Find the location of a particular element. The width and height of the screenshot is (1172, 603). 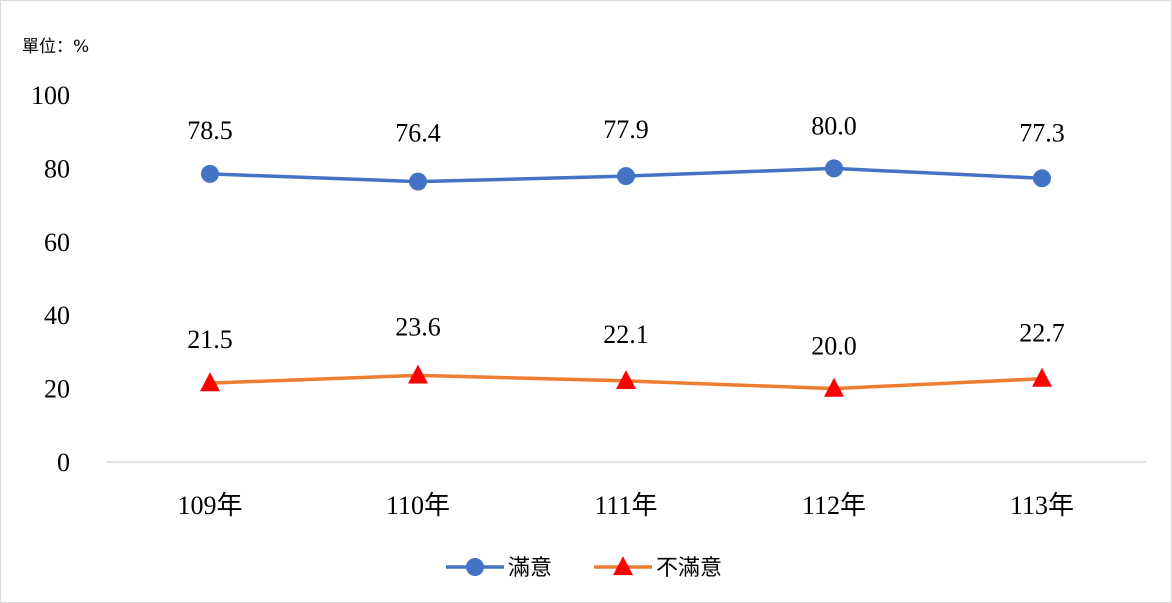

x-tick-label: 109年 is located at coordinates (209, 505).